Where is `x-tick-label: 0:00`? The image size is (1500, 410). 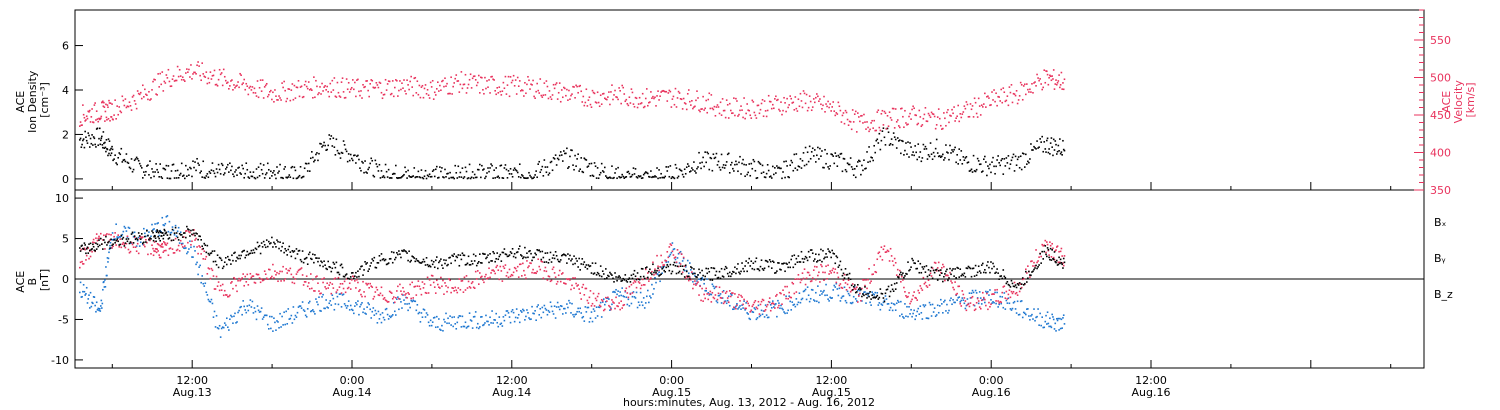 x-tick-label: 0:00 is located at coordinates (991, 380).